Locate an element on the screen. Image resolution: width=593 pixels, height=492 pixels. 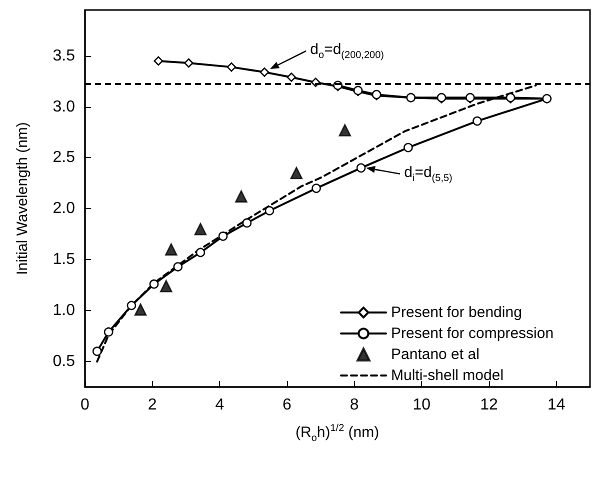
x-tick-label: 10 is located at coordinates (421, 405).